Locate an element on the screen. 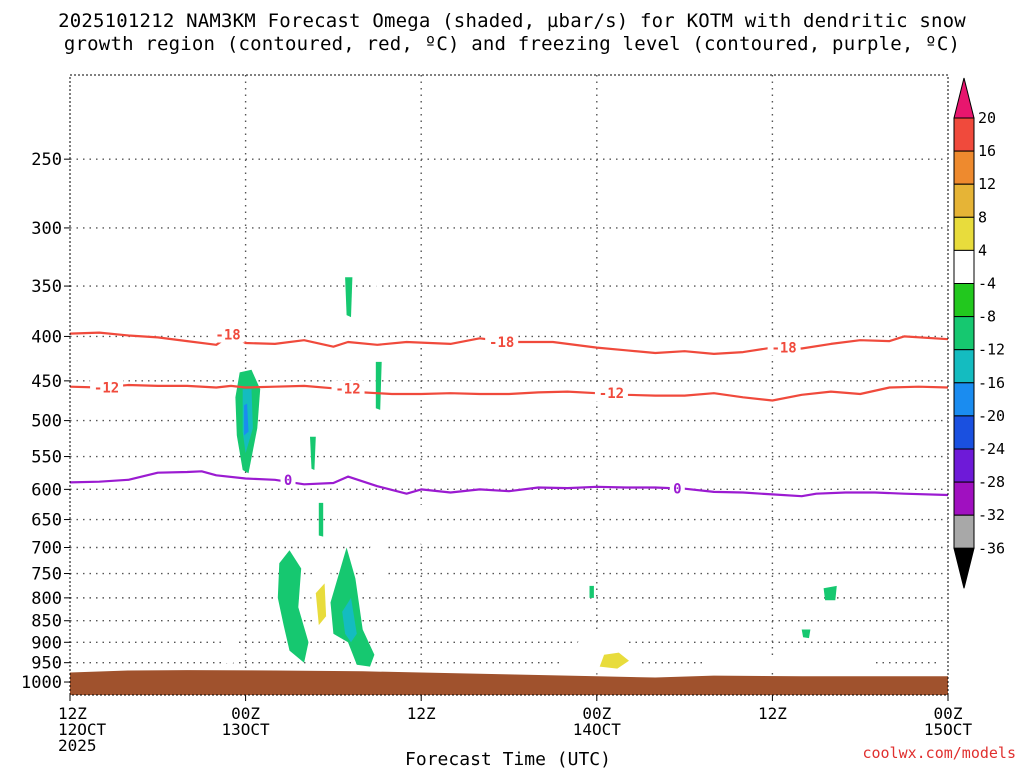 The width and height of the screenshot is (1024, 768). ground-layer is located at coordinates (509, 682).